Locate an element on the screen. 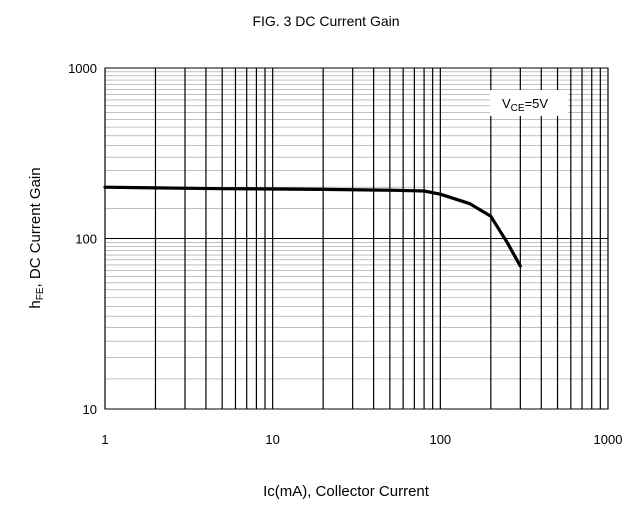  annotation-box is located at coordinates (529, 103).